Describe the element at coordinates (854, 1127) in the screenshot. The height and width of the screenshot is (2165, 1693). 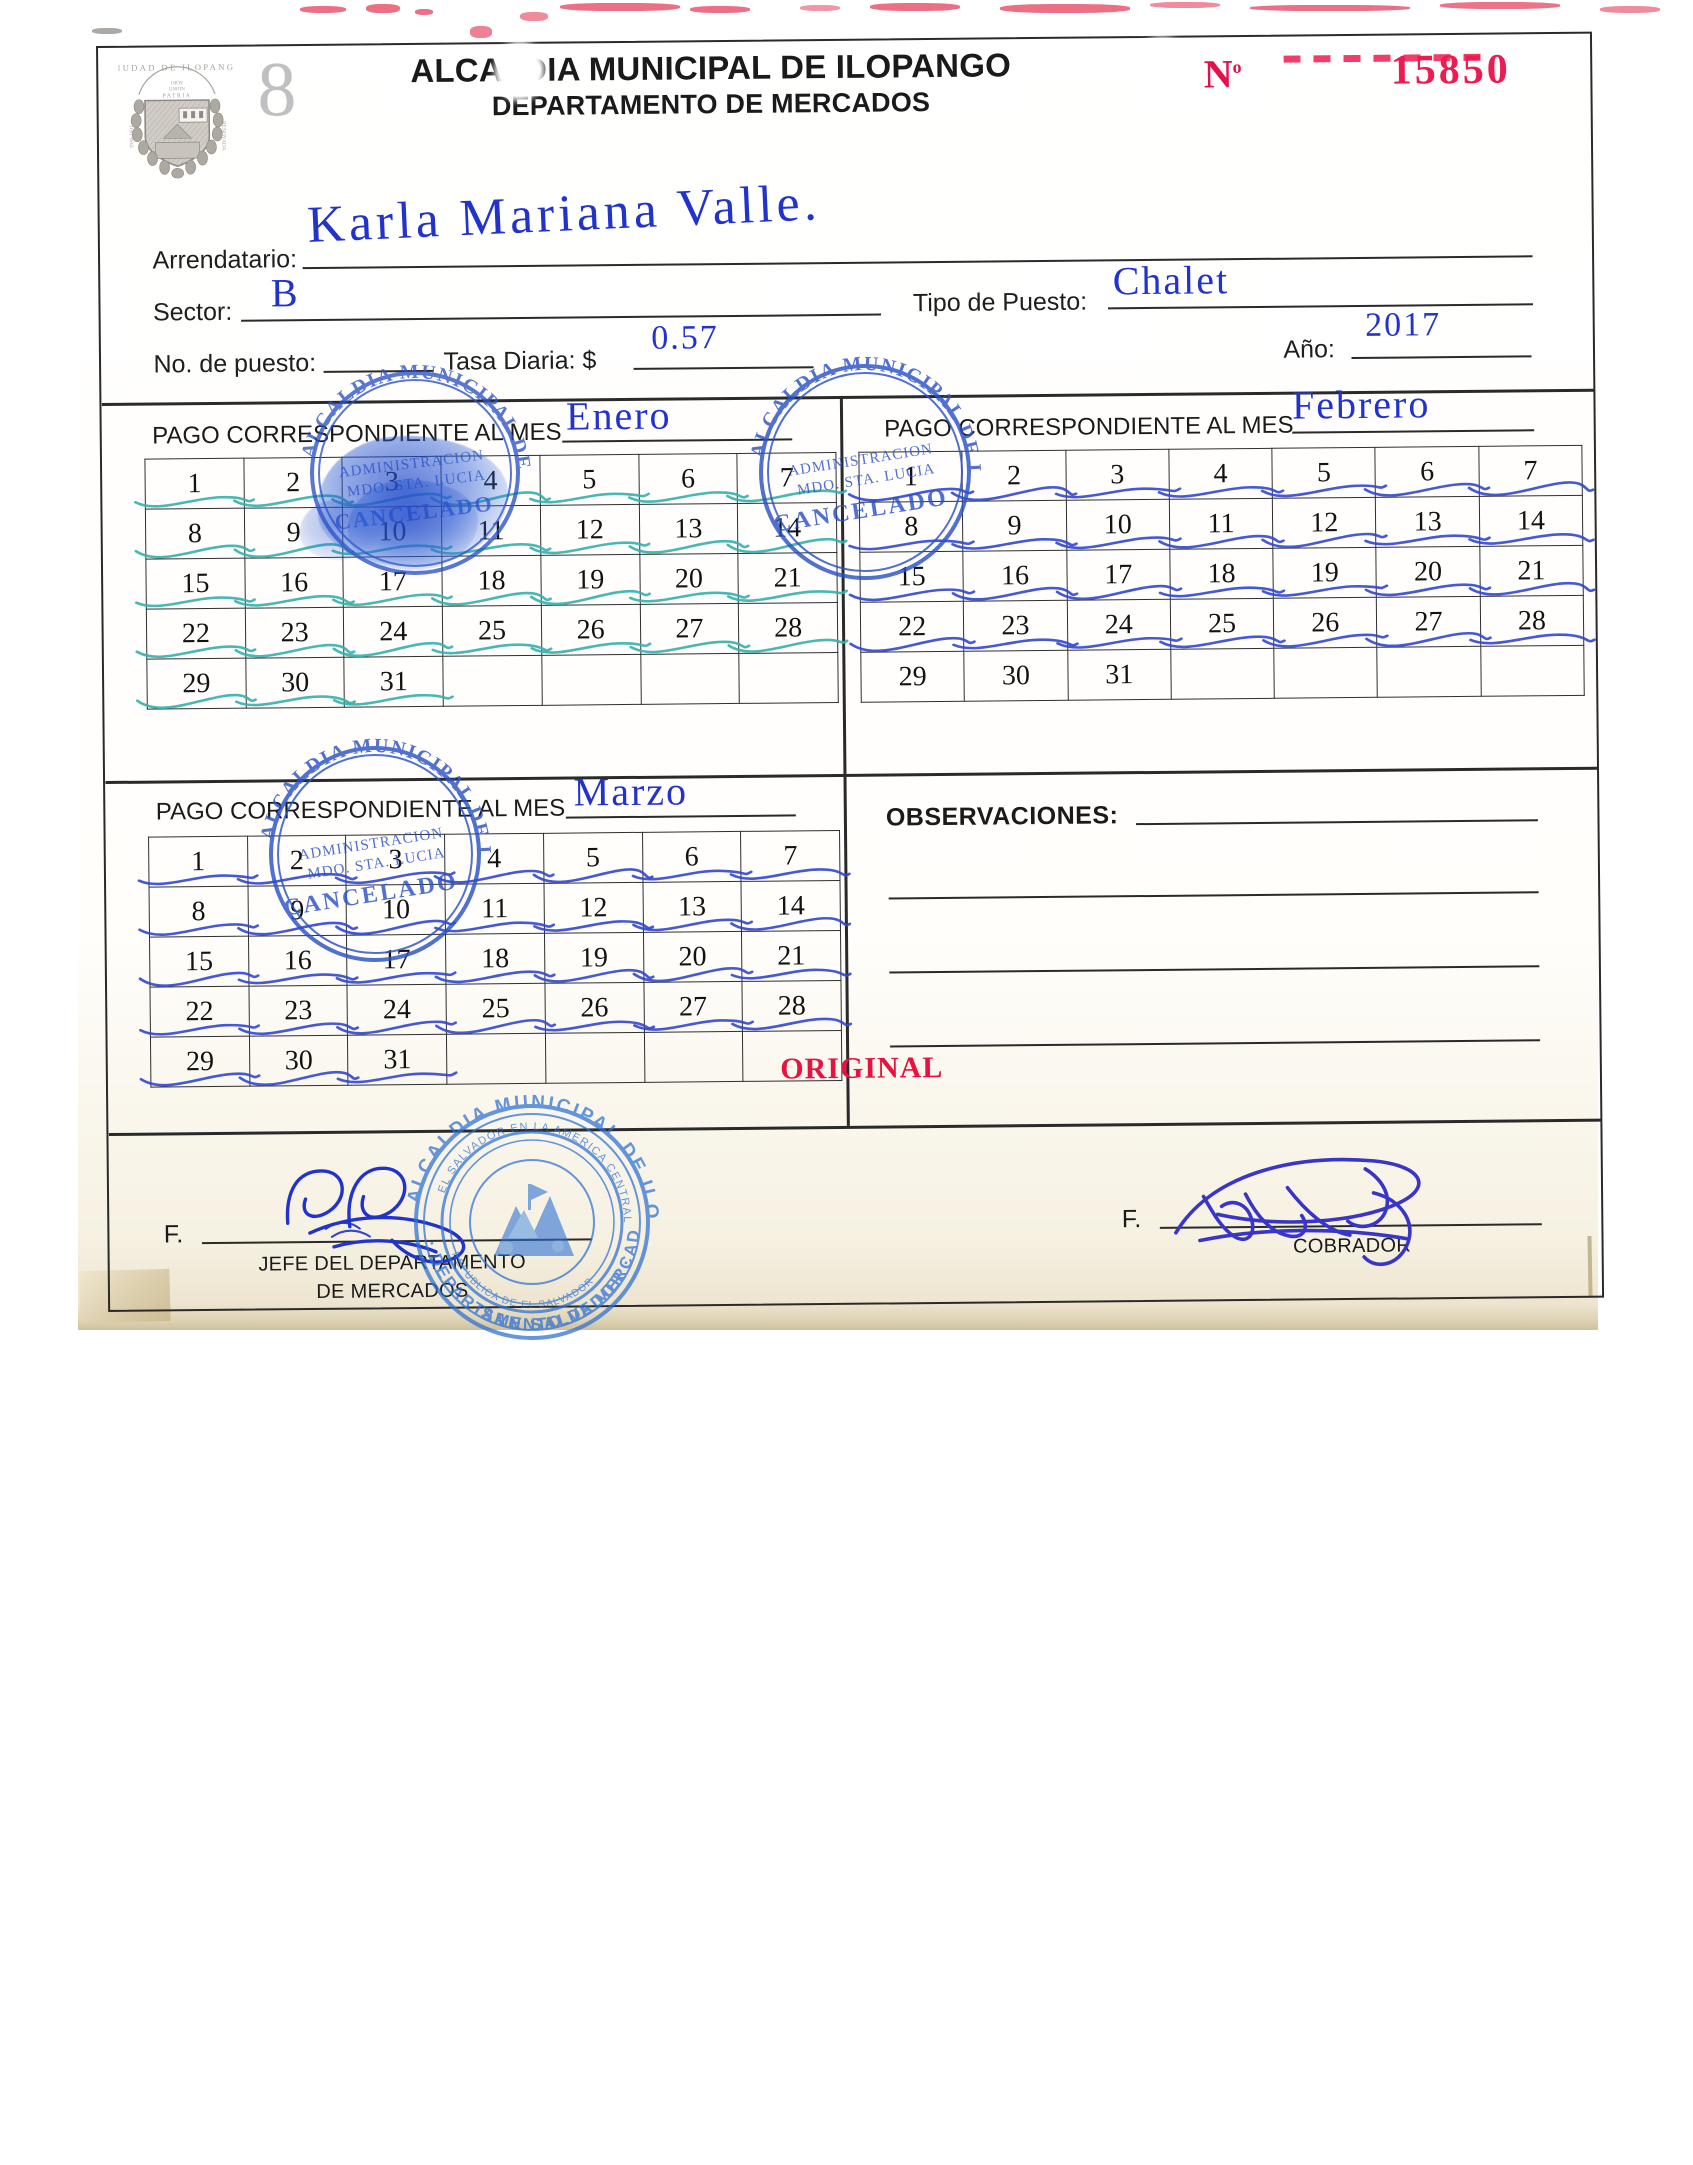
I see `divider-above-signatures` at that location.